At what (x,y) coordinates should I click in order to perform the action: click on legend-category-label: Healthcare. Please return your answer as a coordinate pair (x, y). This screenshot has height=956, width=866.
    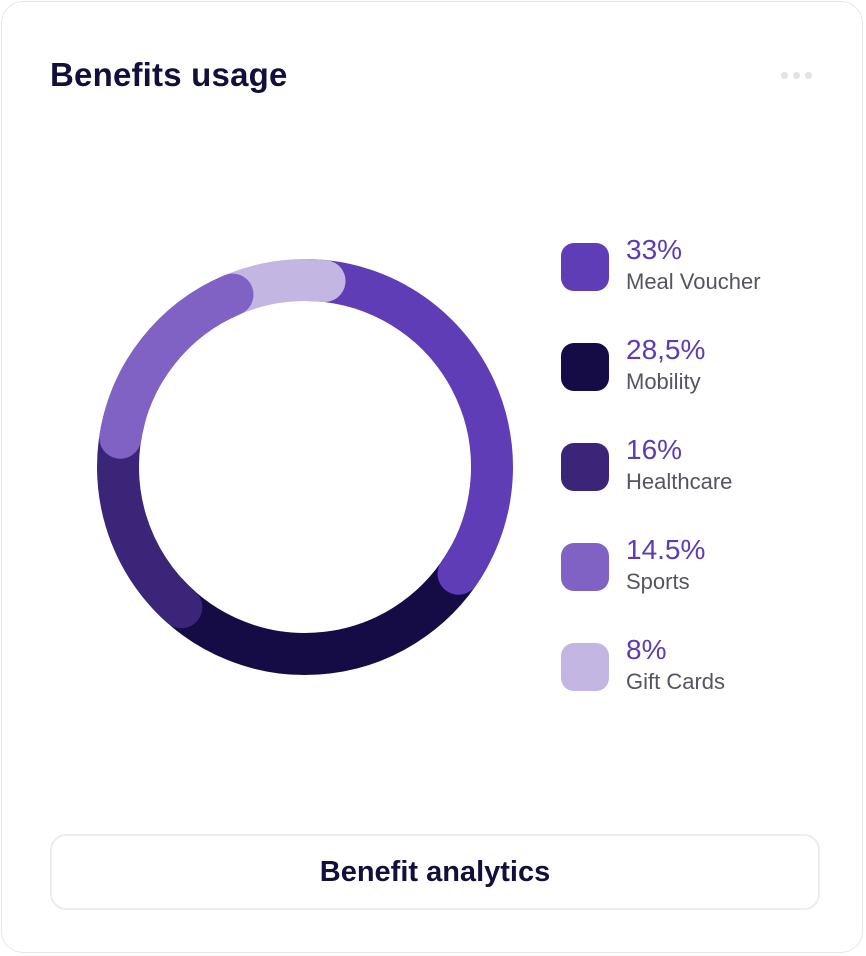
    Looking at the image, I should click on (679, 481).